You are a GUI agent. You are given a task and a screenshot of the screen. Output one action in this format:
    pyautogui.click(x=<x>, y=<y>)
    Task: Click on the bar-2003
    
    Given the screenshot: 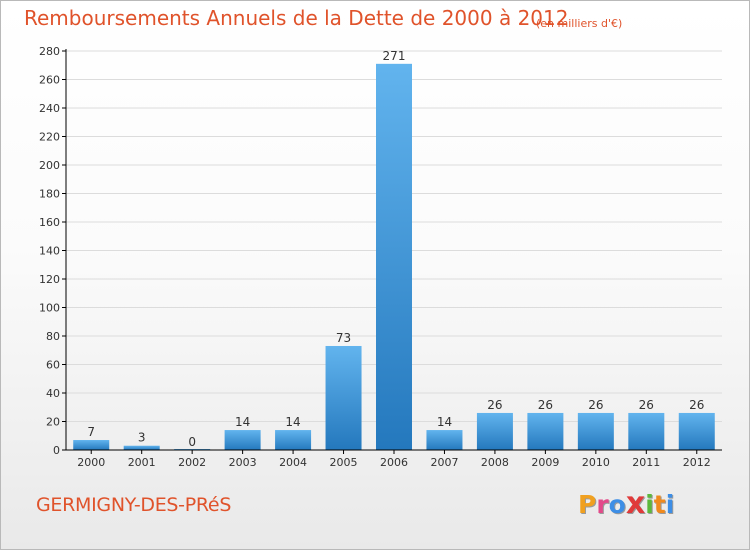 What is the action you would take?
    pyautogui.click(x=242, y=440)
    